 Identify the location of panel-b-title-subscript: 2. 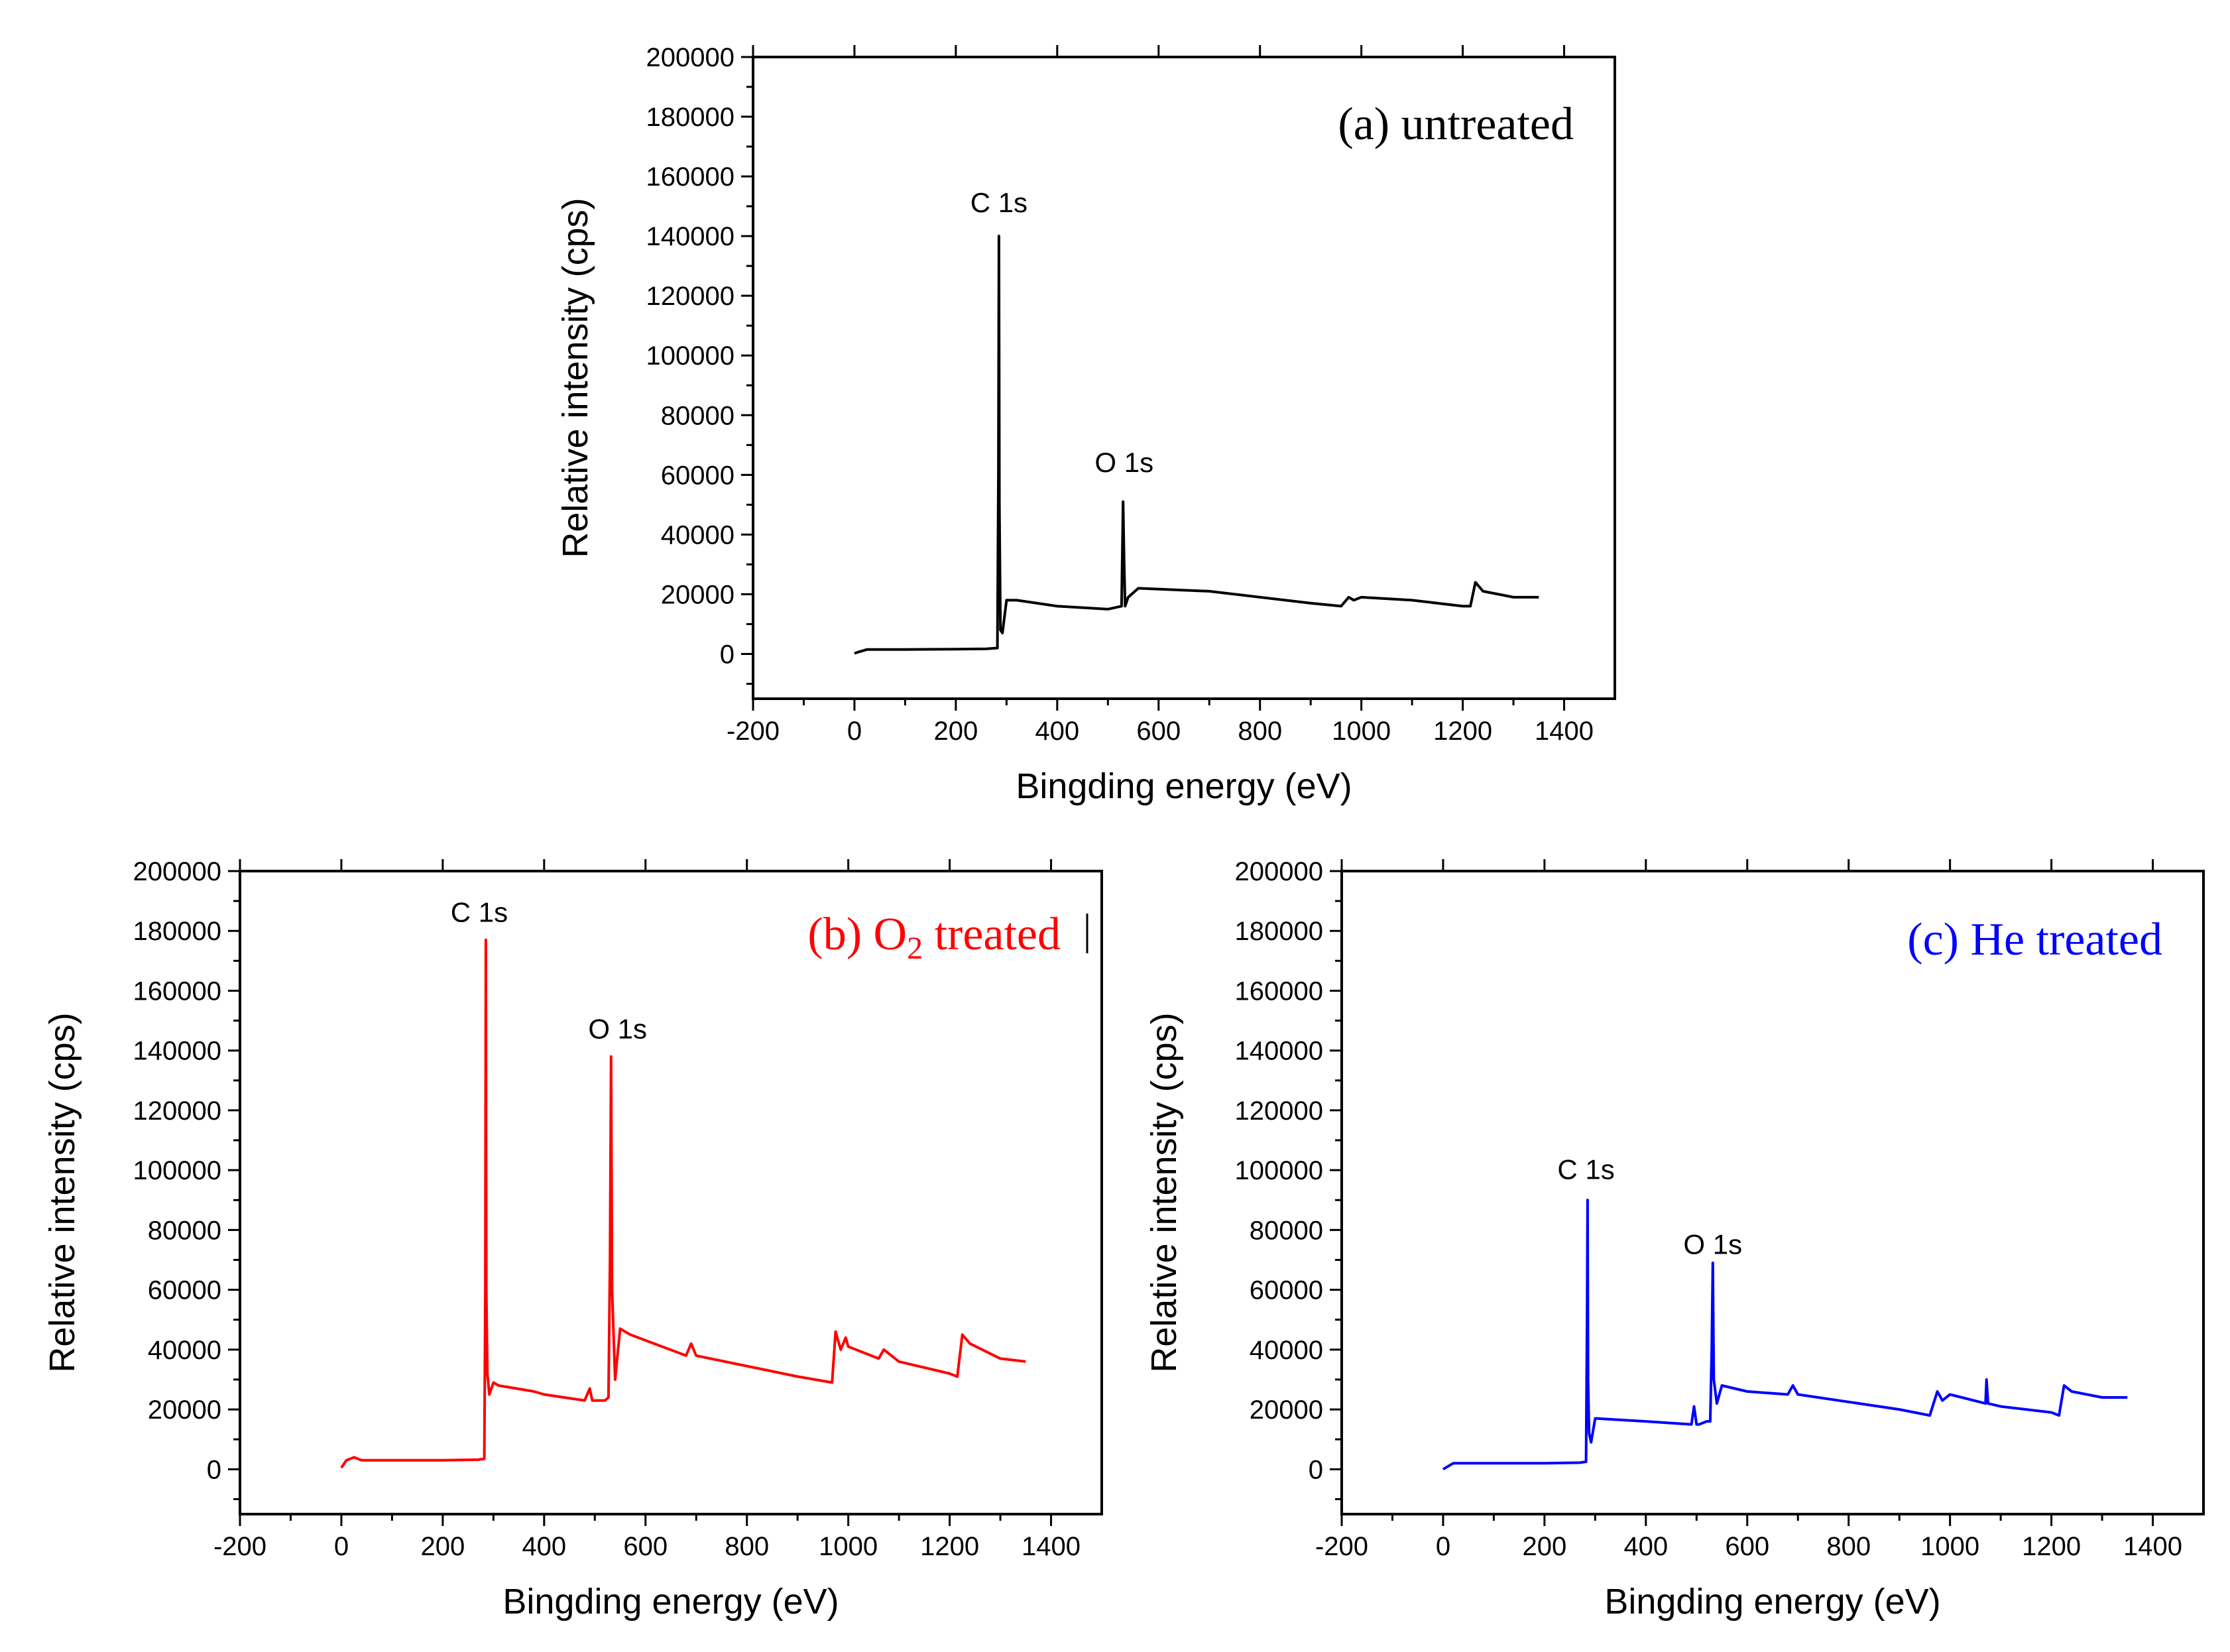
(915, 948).